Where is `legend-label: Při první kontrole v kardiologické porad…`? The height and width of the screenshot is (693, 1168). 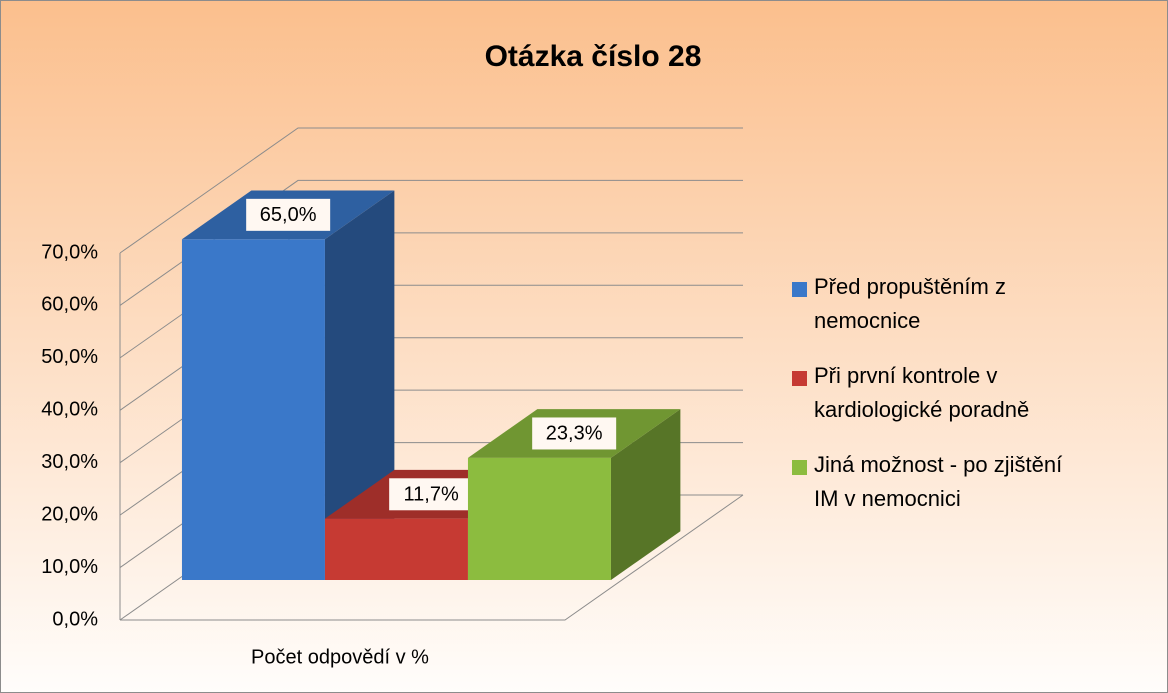
legend-label: Při první kontrole v kardiologické porad… is located at coordinates (922, 392).